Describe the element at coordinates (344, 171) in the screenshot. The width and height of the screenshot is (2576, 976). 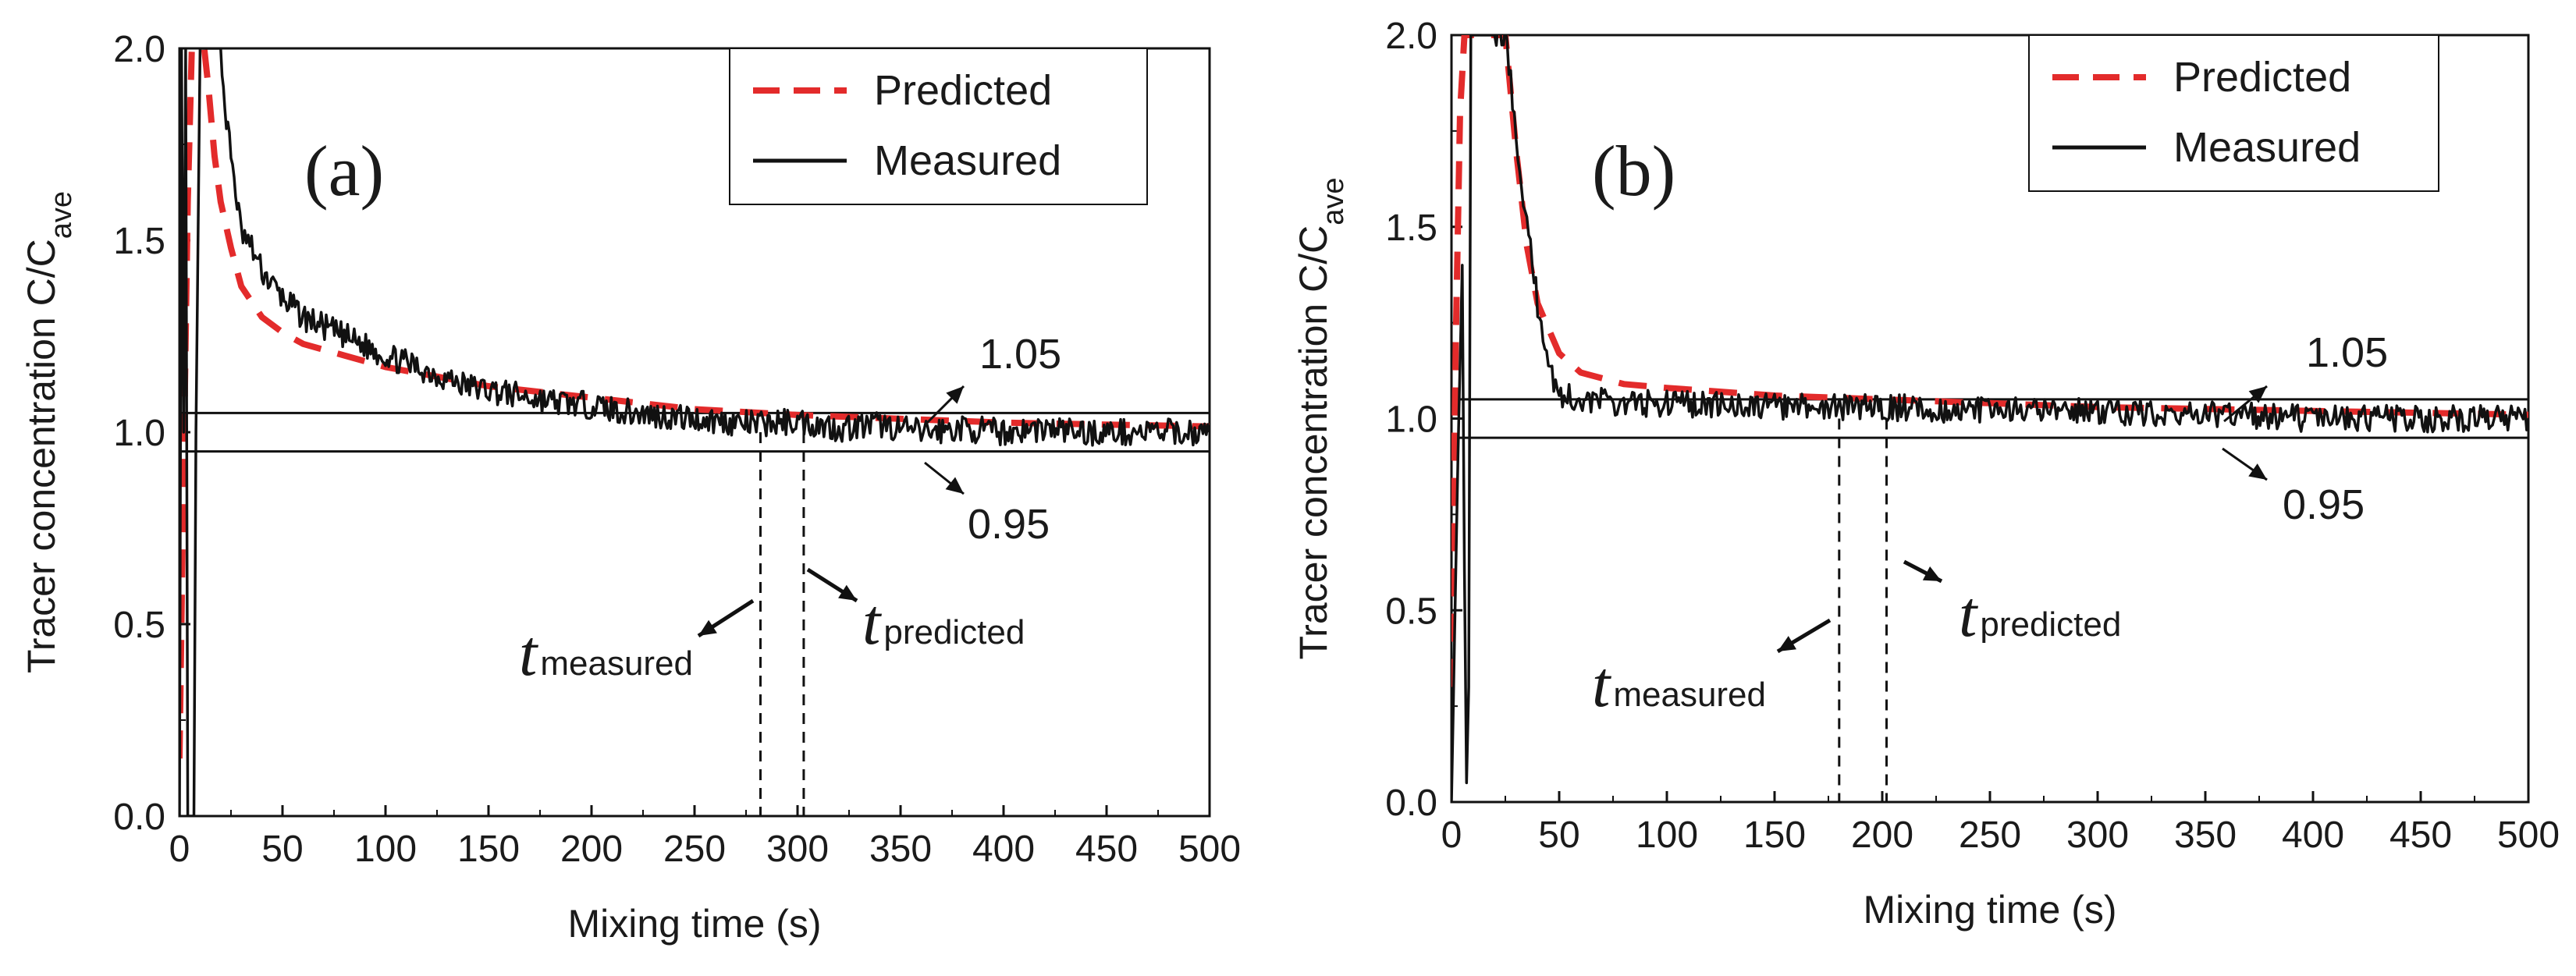
I see `panel-label: (a)` at that location.